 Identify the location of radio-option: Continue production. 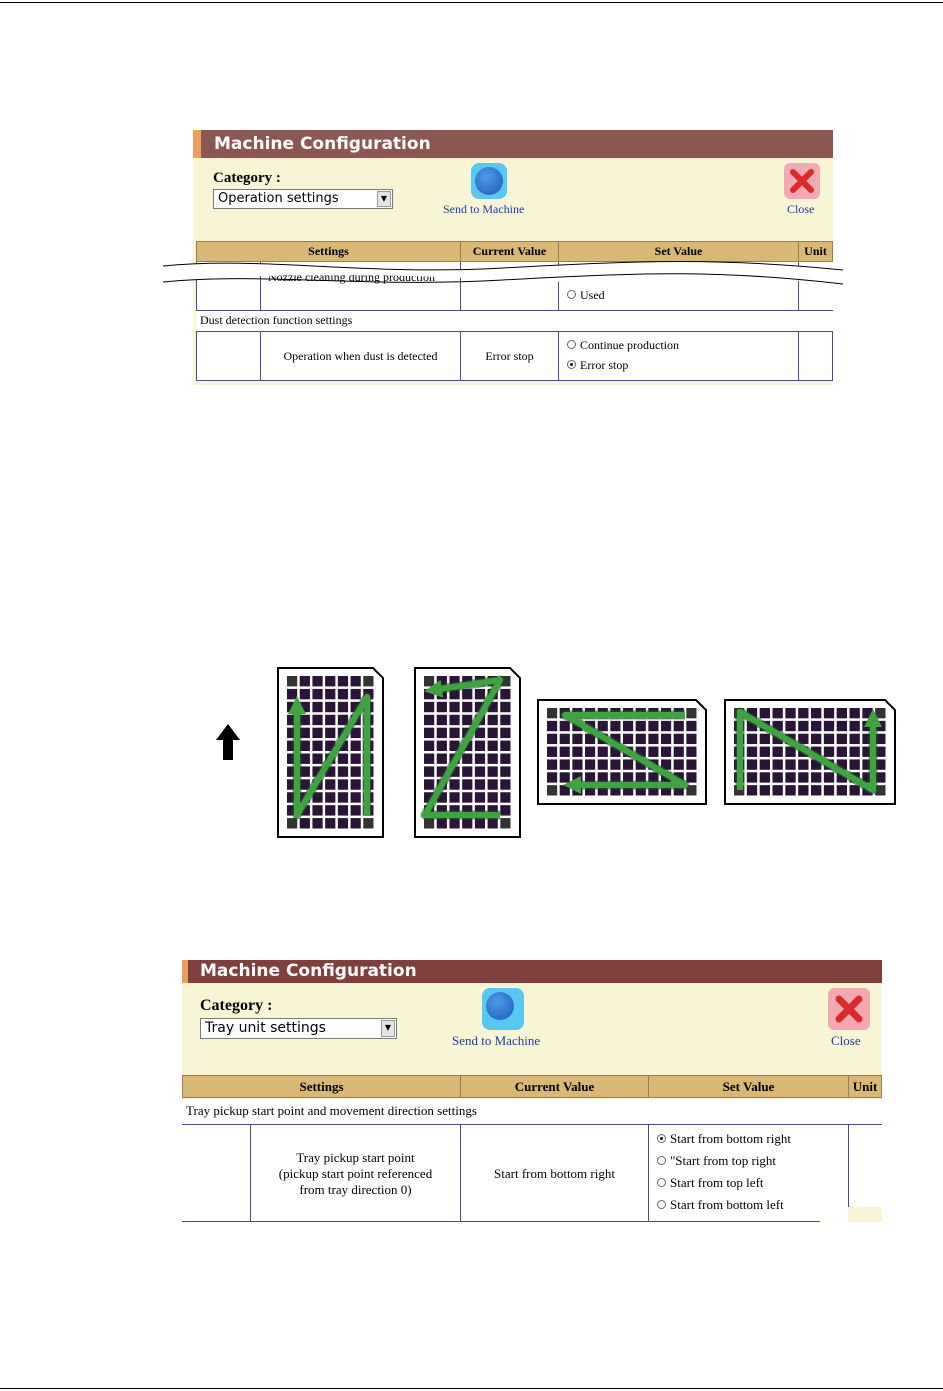
(623, 345).